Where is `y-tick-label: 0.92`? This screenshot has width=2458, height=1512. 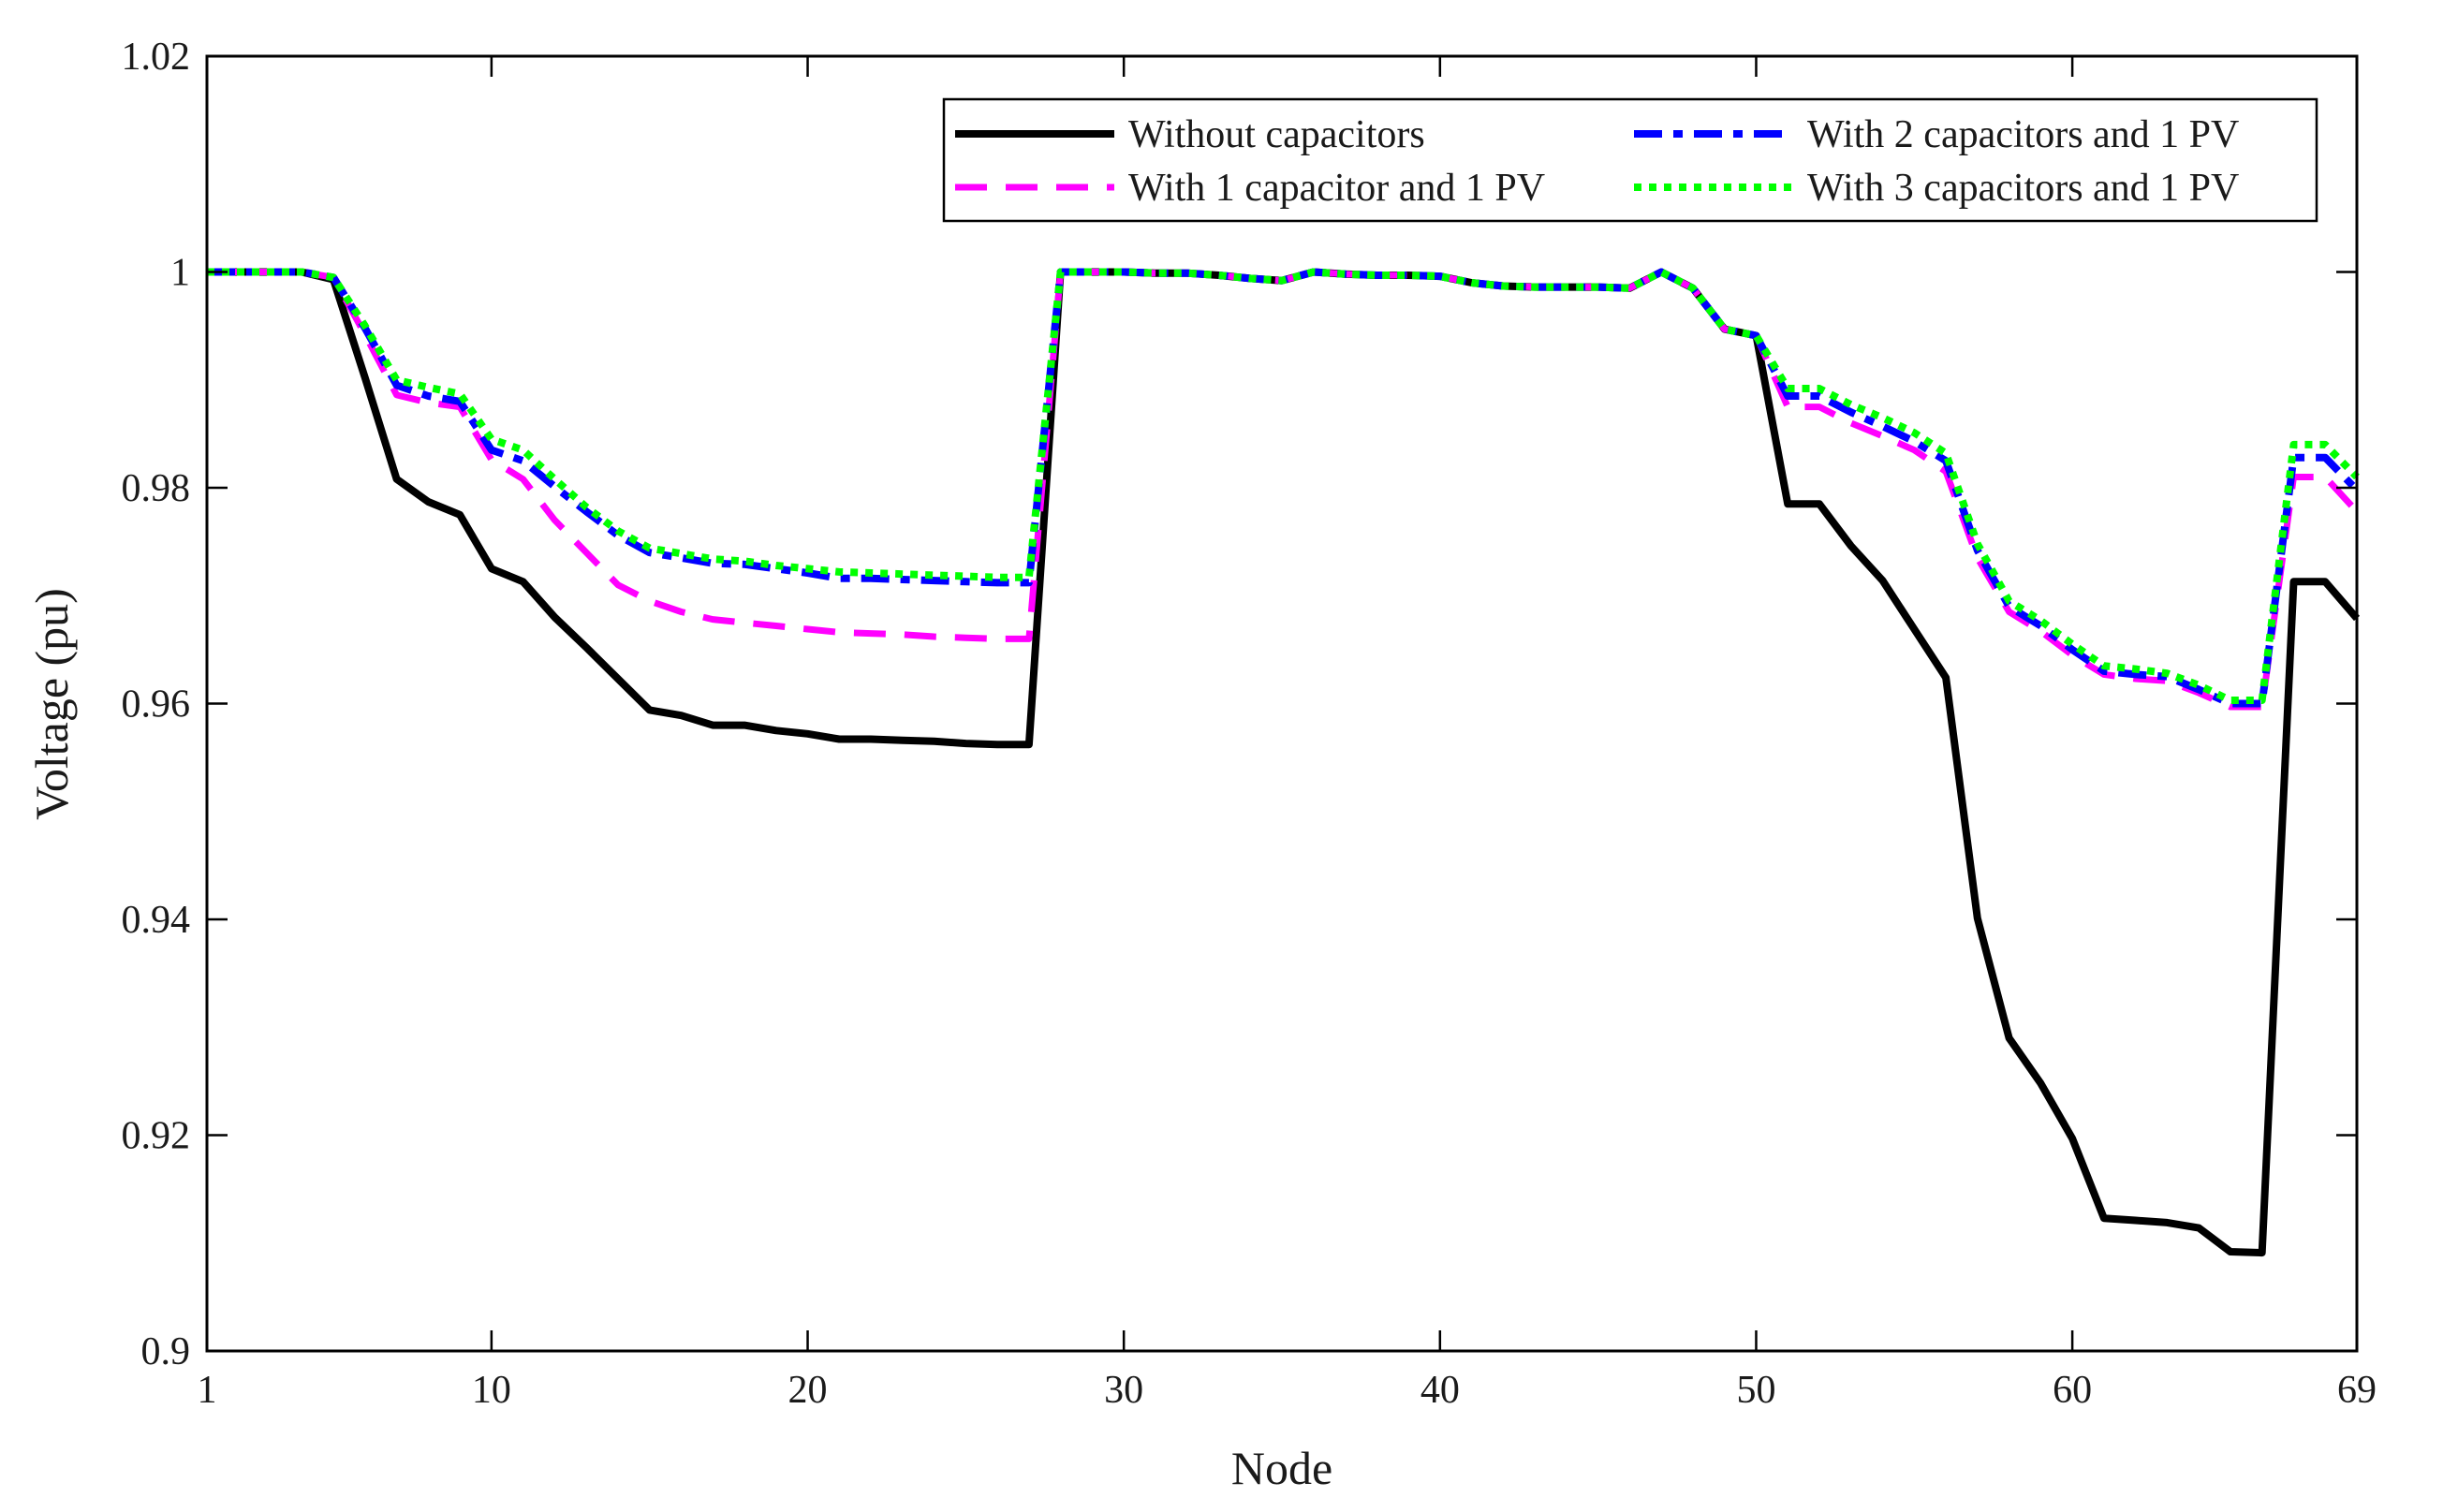 y-tick-label: 0.92 is located at coordinates (156, 1136).